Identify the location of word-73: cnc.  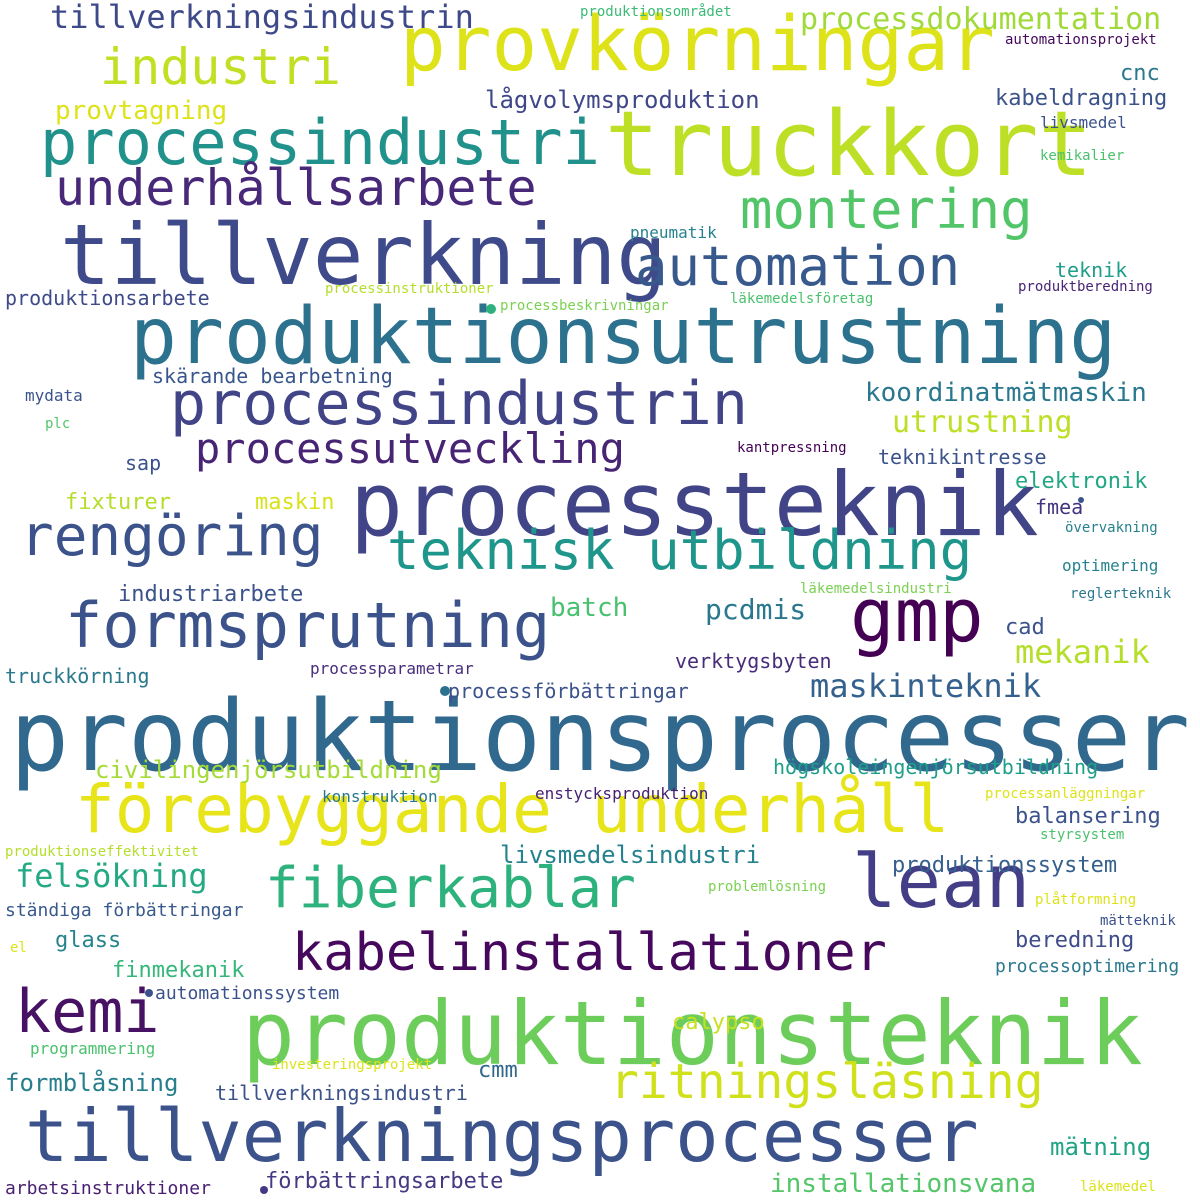
(1140, 73).